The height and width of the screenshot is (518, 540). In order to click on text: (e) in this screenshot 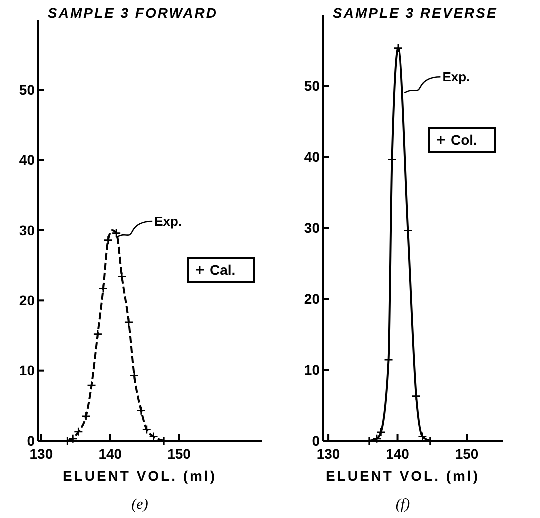, I will do `click(140, 505)`.